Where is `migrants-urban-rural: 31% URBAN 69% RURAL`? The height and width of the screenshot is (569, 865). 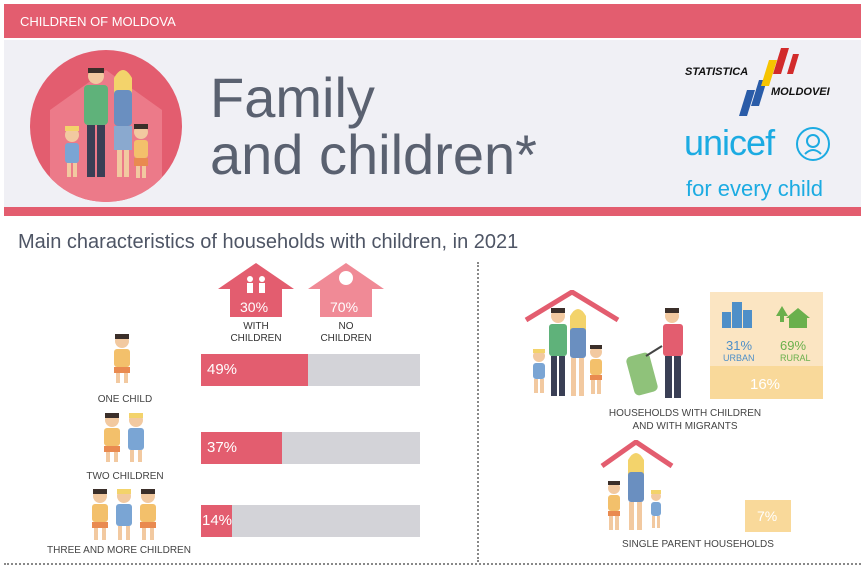
migrants-urban-rural: 31% URBAN 69% RURAL is located at coordinates (766, 329).